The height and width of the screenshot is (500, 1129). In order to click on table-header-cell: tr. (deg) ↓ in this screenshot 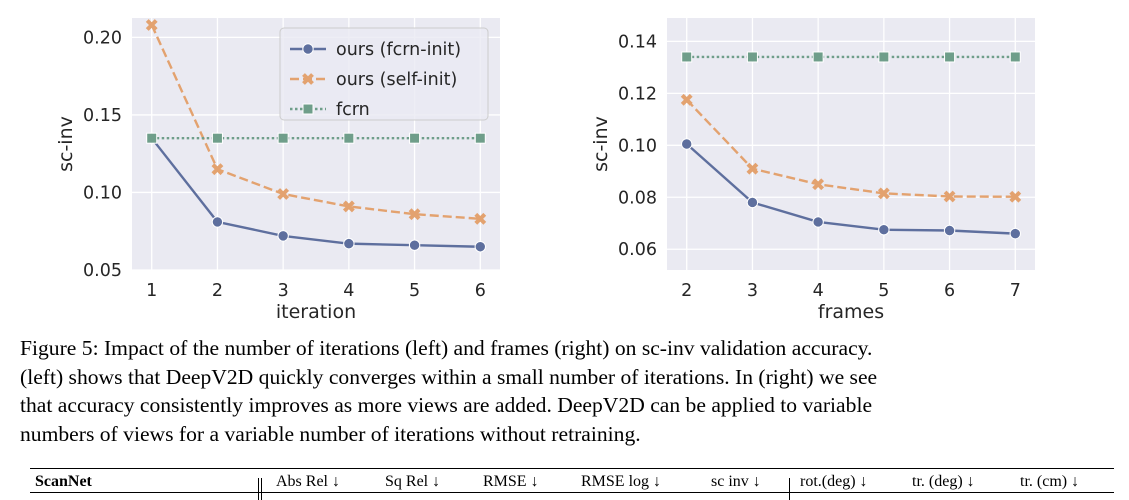, I will do `click(943, 481)`.